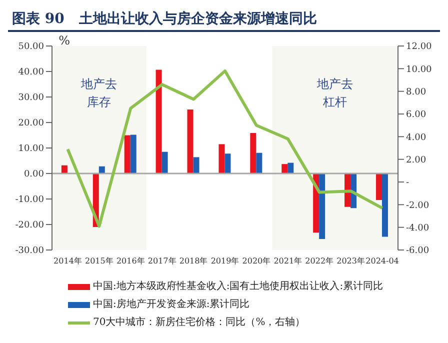 Image resolution: width=448 pixels, height=343 pixels. Describe the element at coordinates (418, 251) in the screenshot. I see `y2-tick-label: -6.00` at that location.